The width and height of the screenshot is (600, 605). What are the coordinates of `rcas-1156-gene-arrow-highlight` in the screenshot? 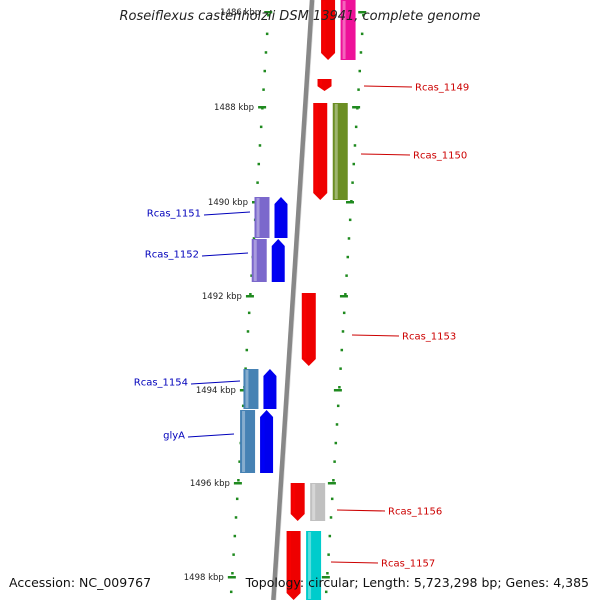 It's located at (294, 498).